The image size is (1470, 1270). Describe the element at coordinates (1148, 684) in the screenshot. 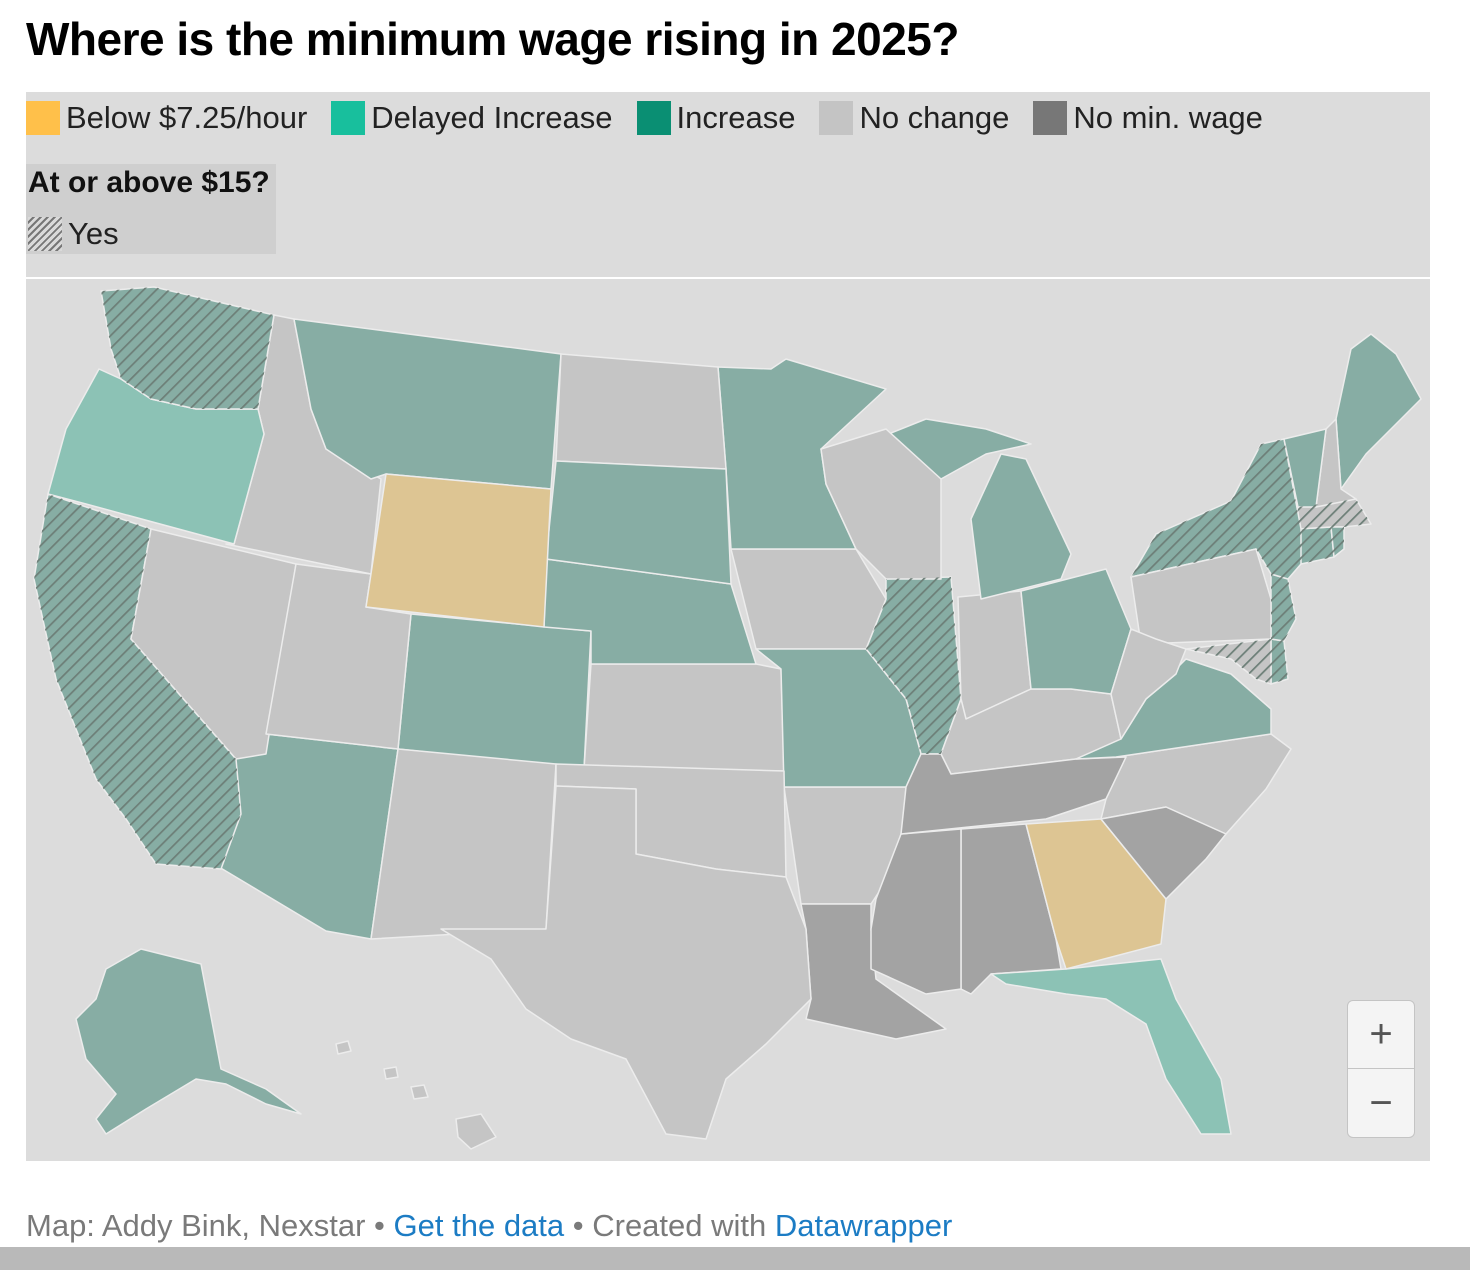

I see `state-west-virginia` at that location.